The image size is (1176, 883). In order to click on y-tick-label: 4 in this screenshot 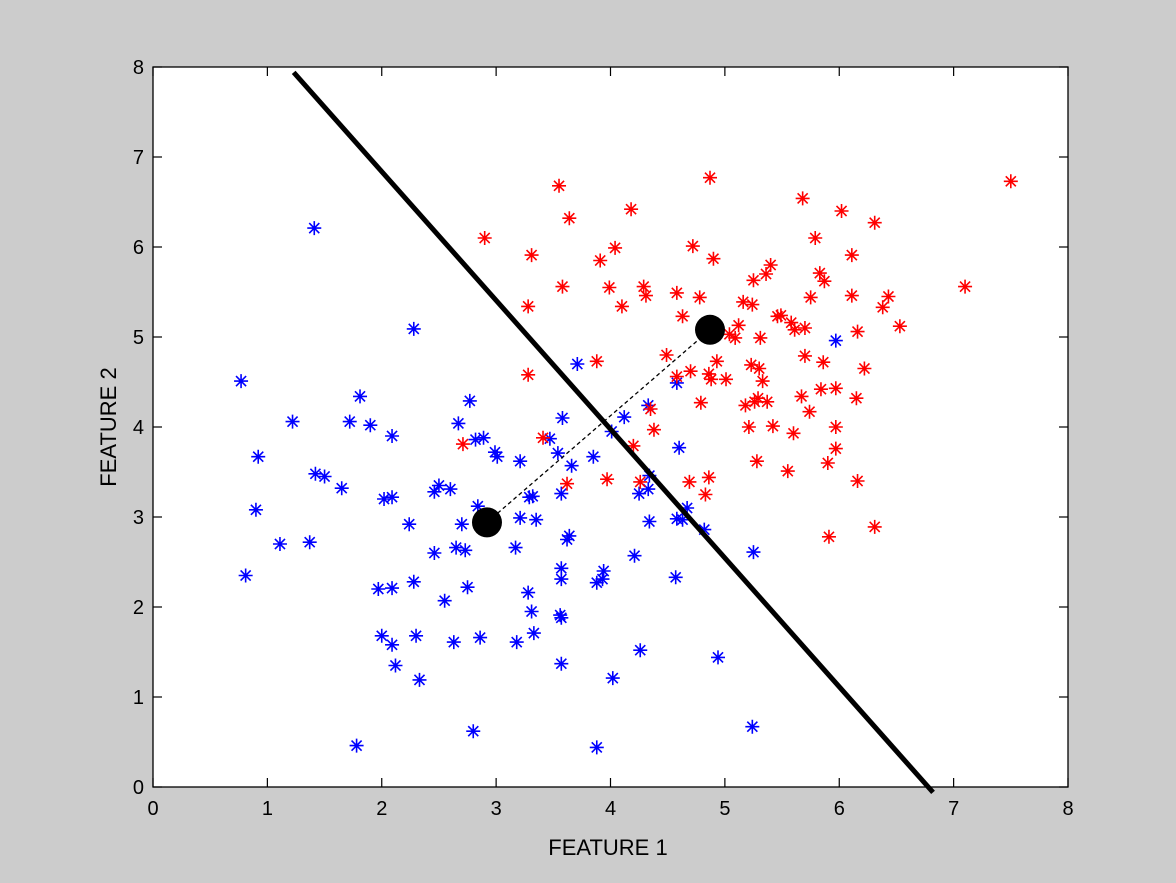, I will do `click(138, 428)`.